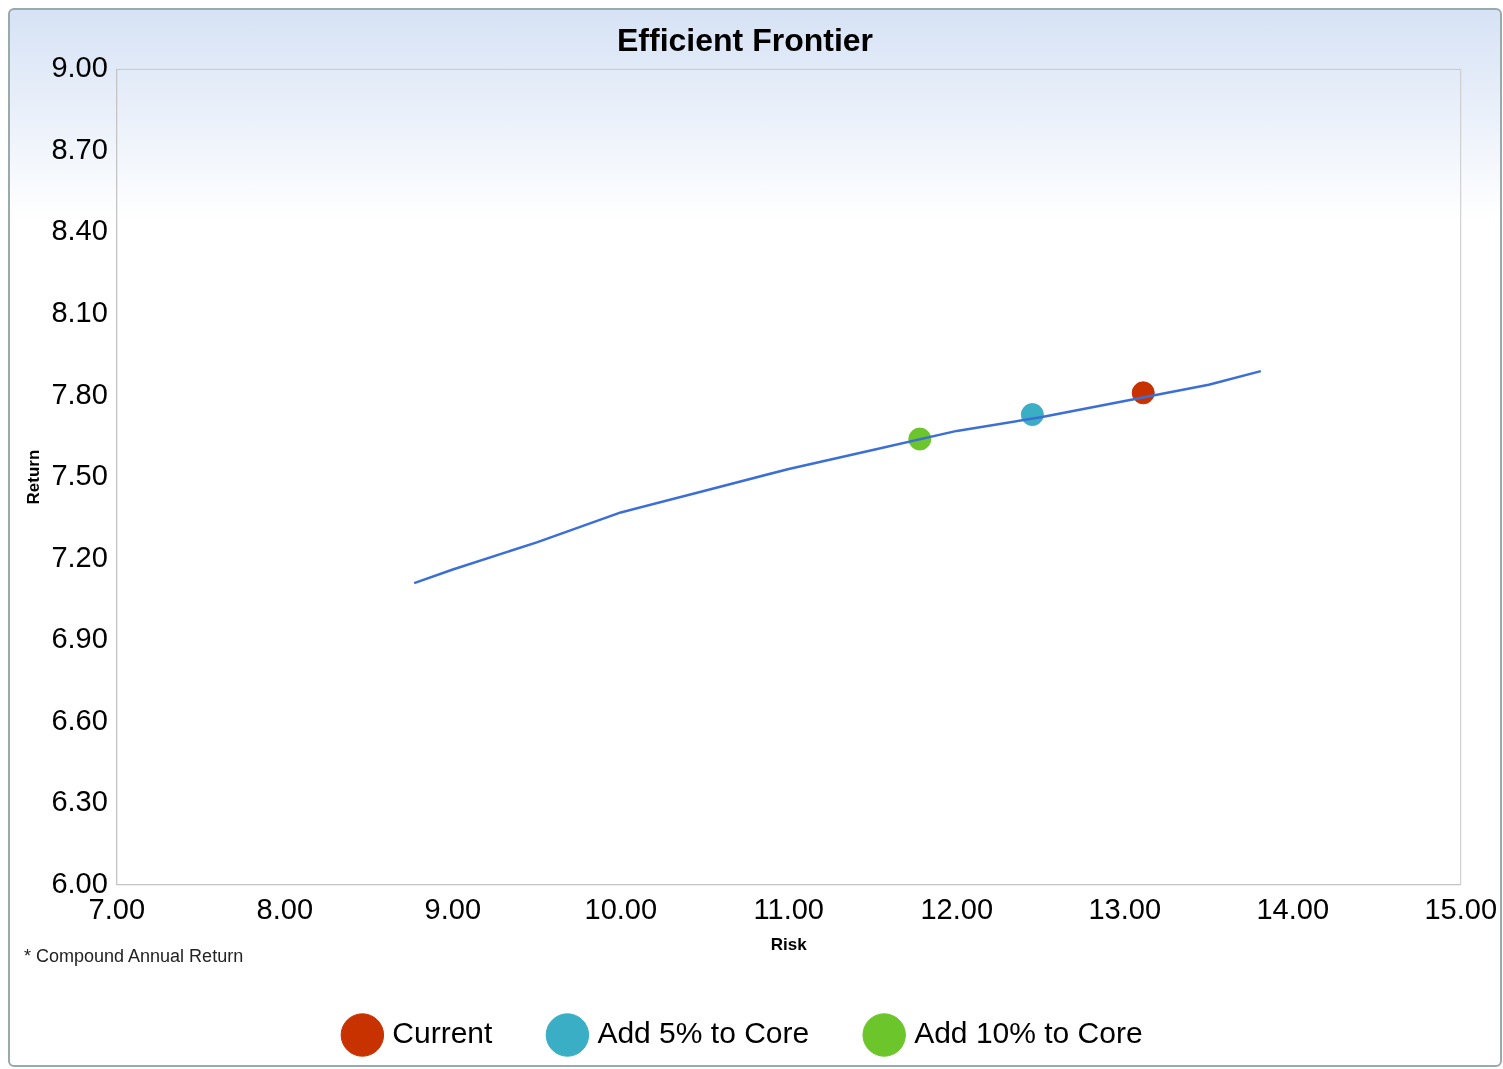 This screenshot has height=1069, width=1503. Describe the element at coordinates (1293, 909) in the screenshot. I see `x-tick-label: 14.00` at that location.